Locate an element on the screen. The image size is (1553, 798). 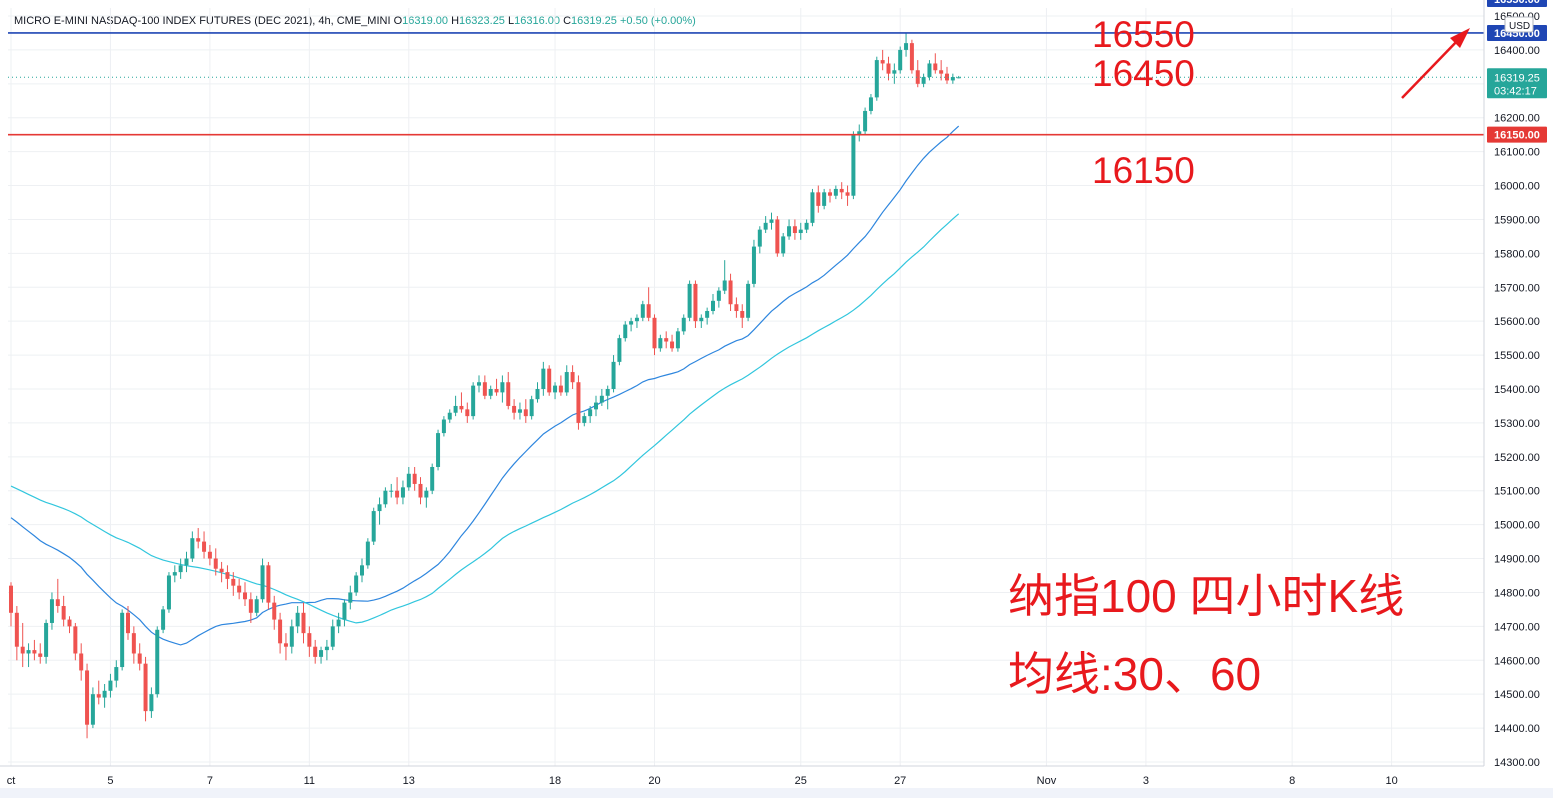
level-annotation: 16450 is located at coordinates (1143, 73).